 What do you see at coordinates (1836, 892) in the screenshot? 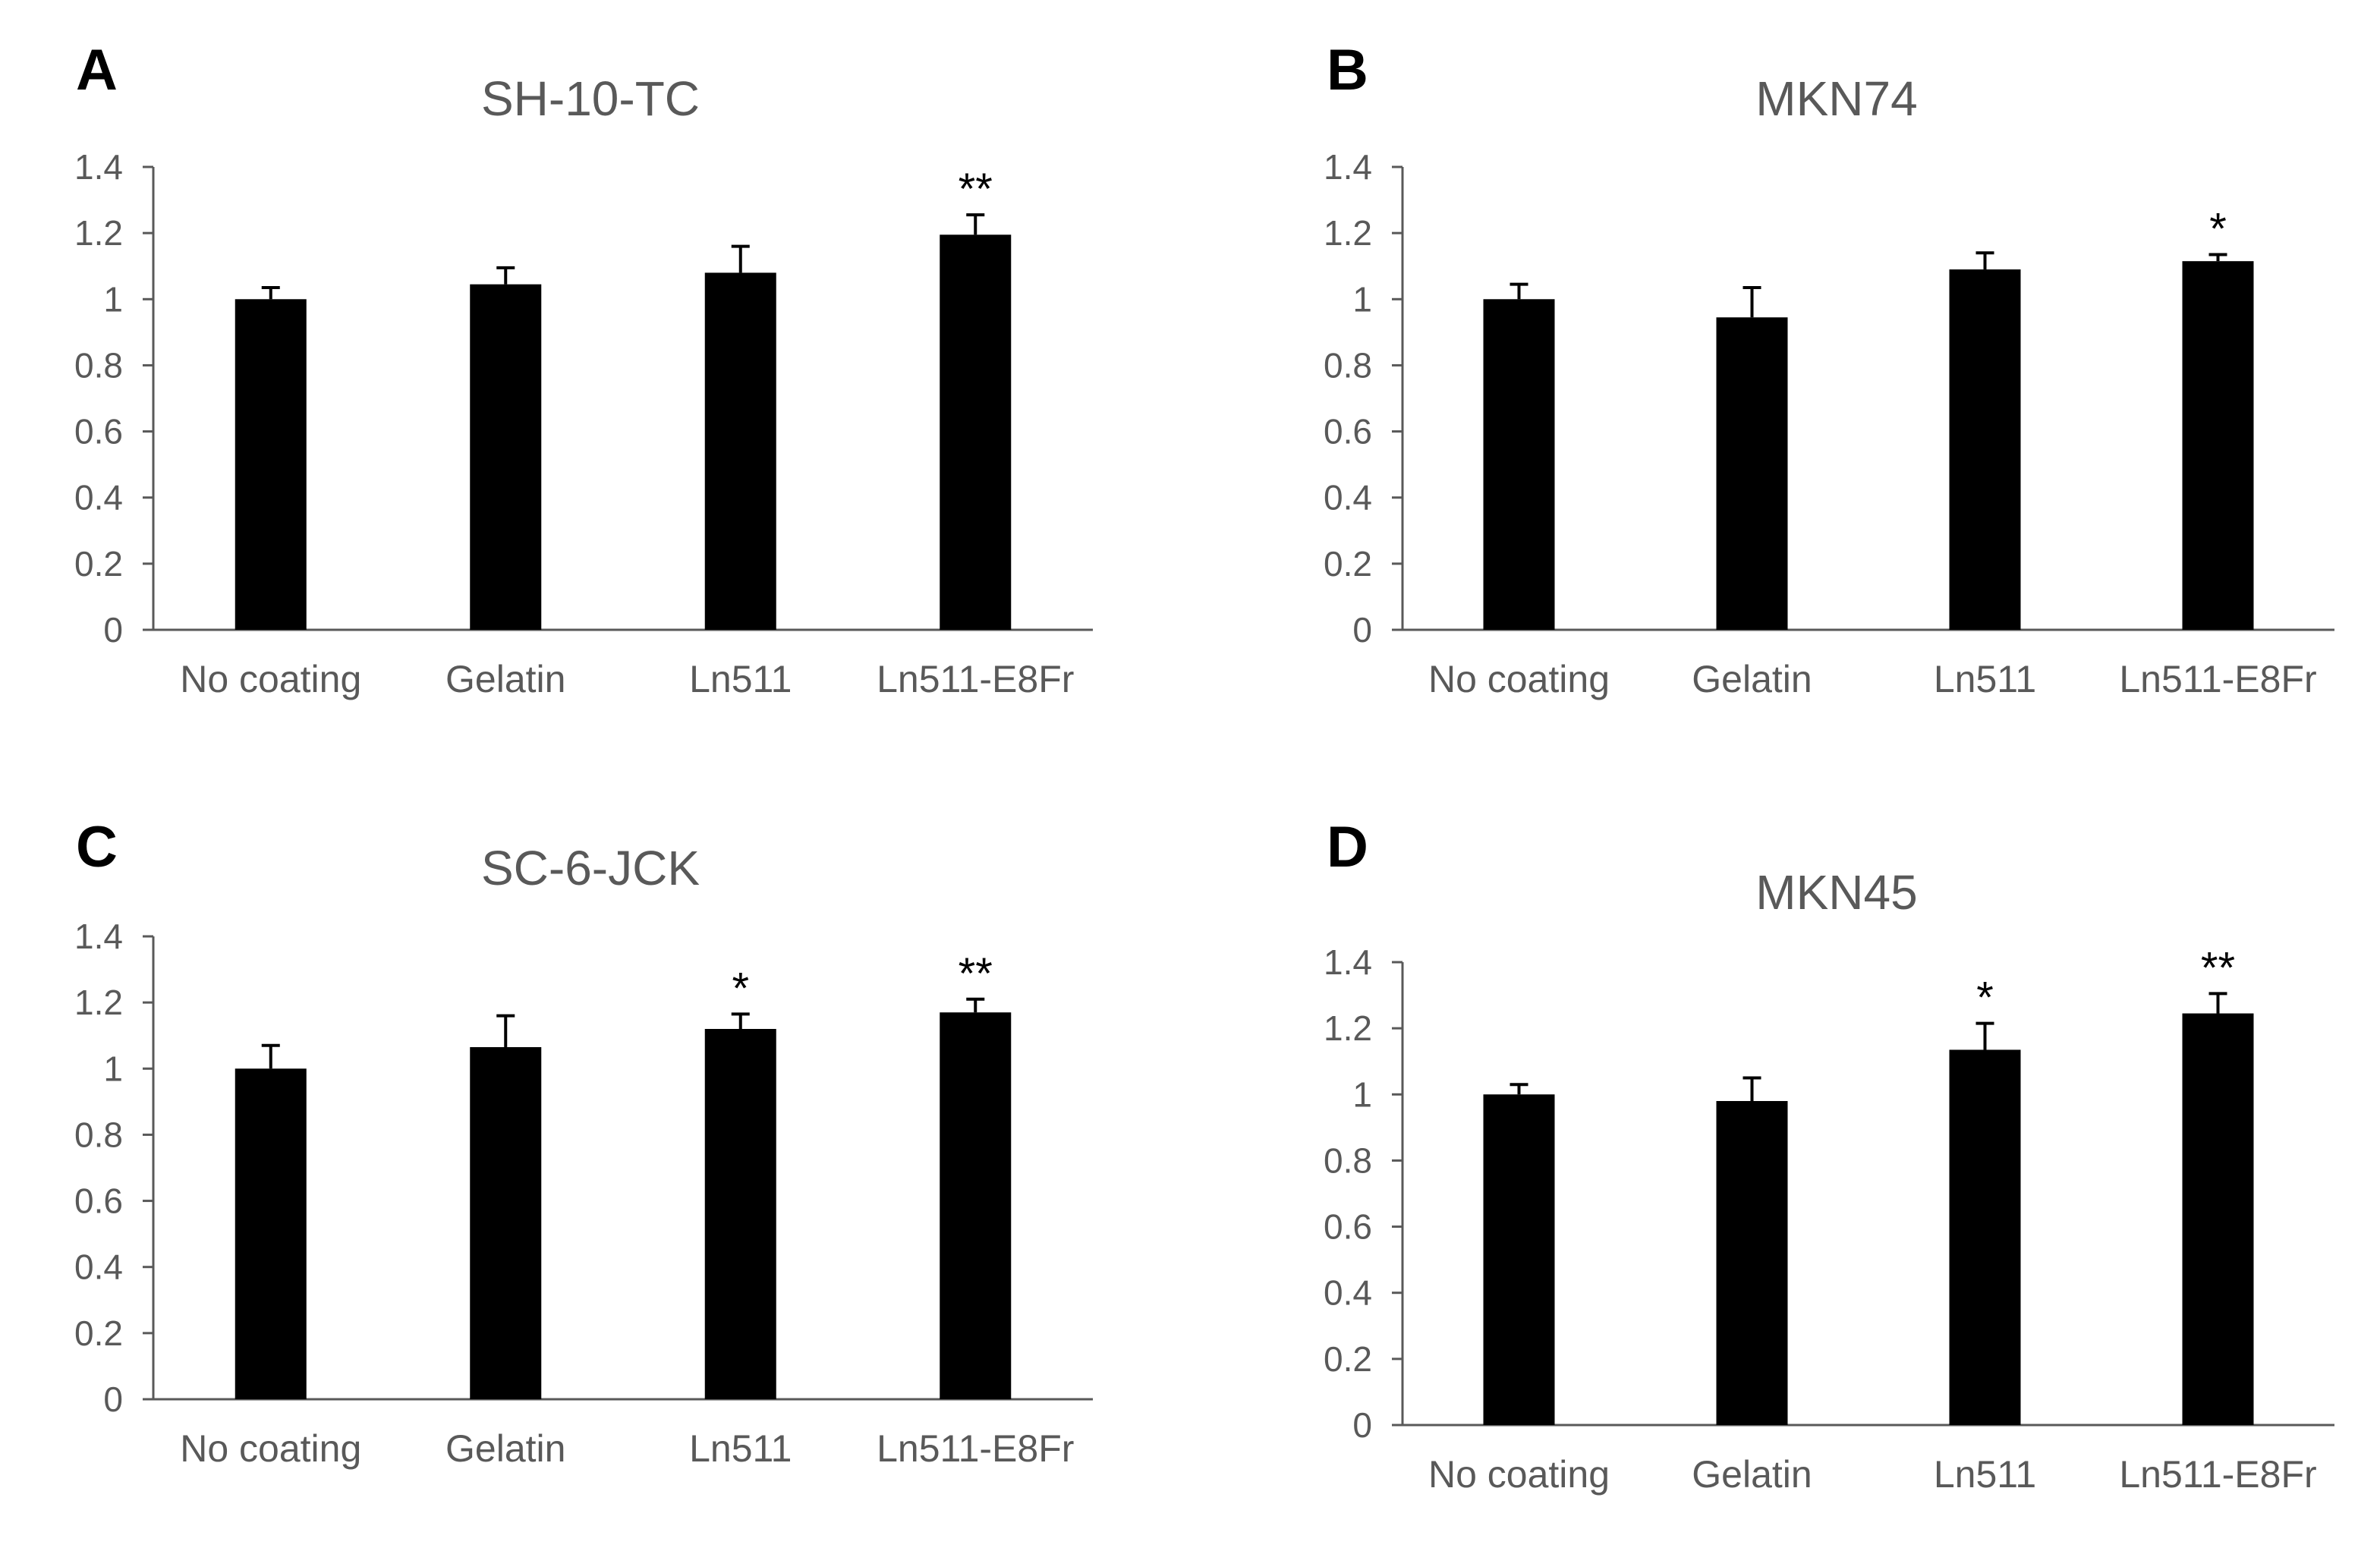
I see `chart-title: MKN45` at bounding box center [1836, 892].